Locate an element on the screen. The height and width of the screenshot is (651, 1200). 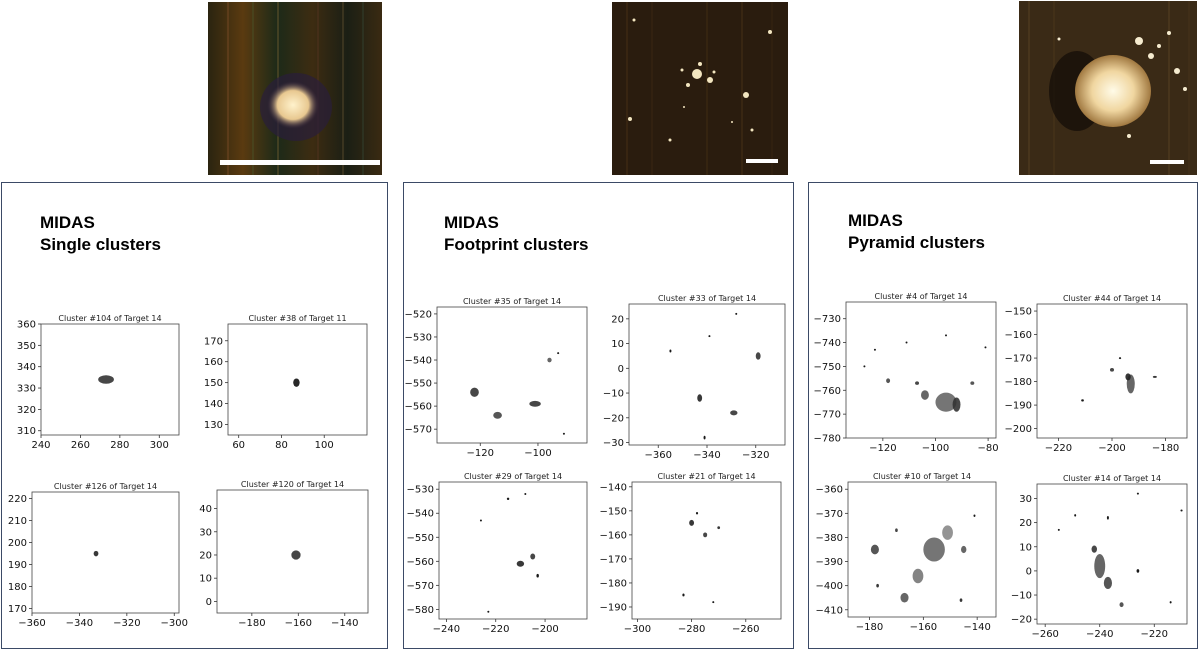
microscope-image-pyramid is located at coordinates (1108, 88).